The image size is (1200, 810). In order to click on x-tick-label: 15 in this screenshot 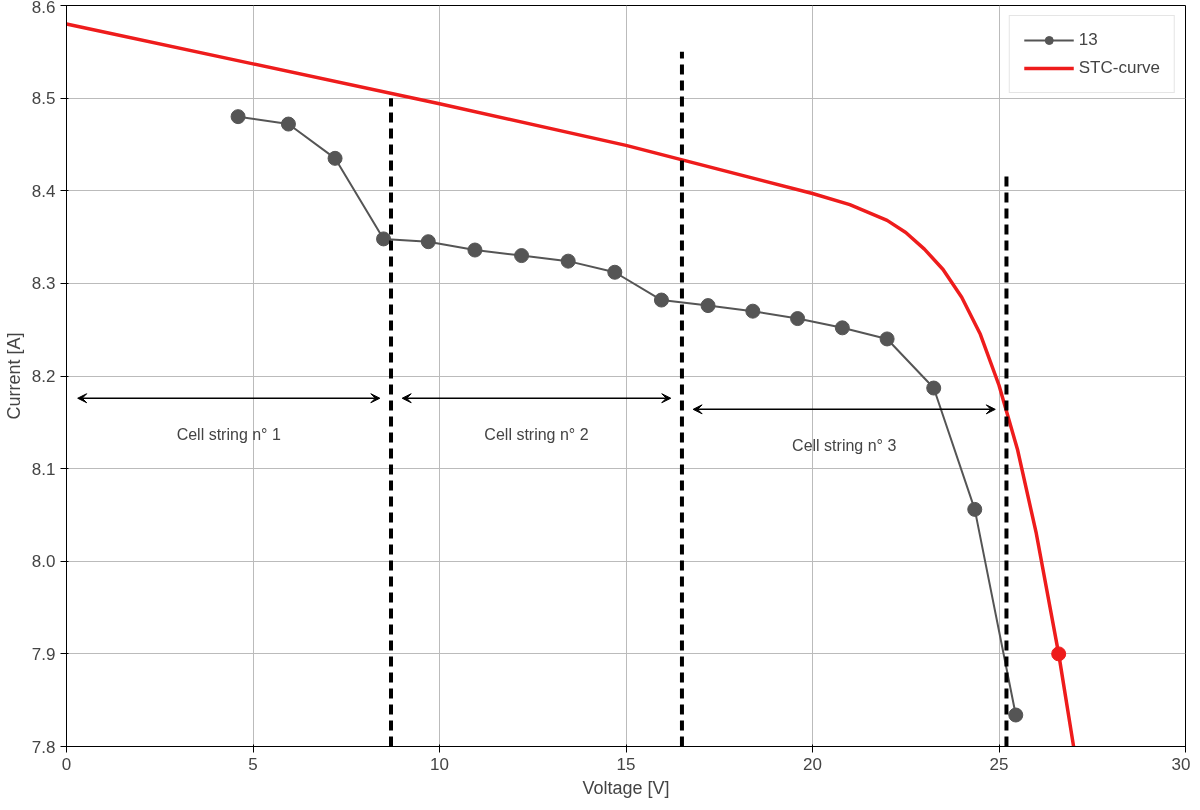, I will do `click(626, 764)`.